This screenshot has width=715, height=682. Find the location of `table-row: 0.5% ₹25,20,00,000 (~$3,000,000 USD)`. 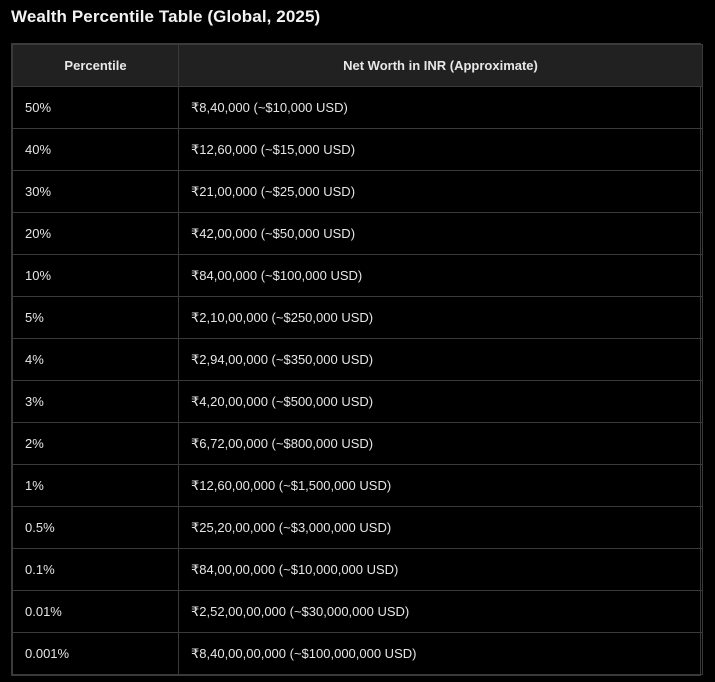

table-row: 0.5% ₹25,20,00,000 (~$3,000,000 USD) is located at coordinates (357, 527).